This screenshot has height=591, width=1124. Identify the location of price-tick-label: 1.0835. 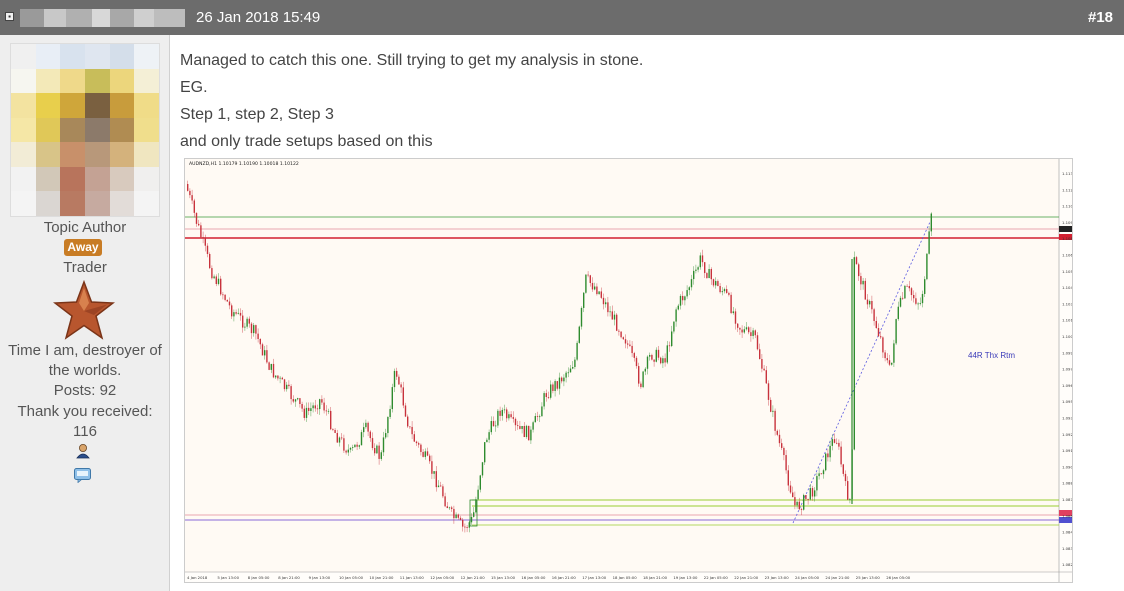
(1067, 548).